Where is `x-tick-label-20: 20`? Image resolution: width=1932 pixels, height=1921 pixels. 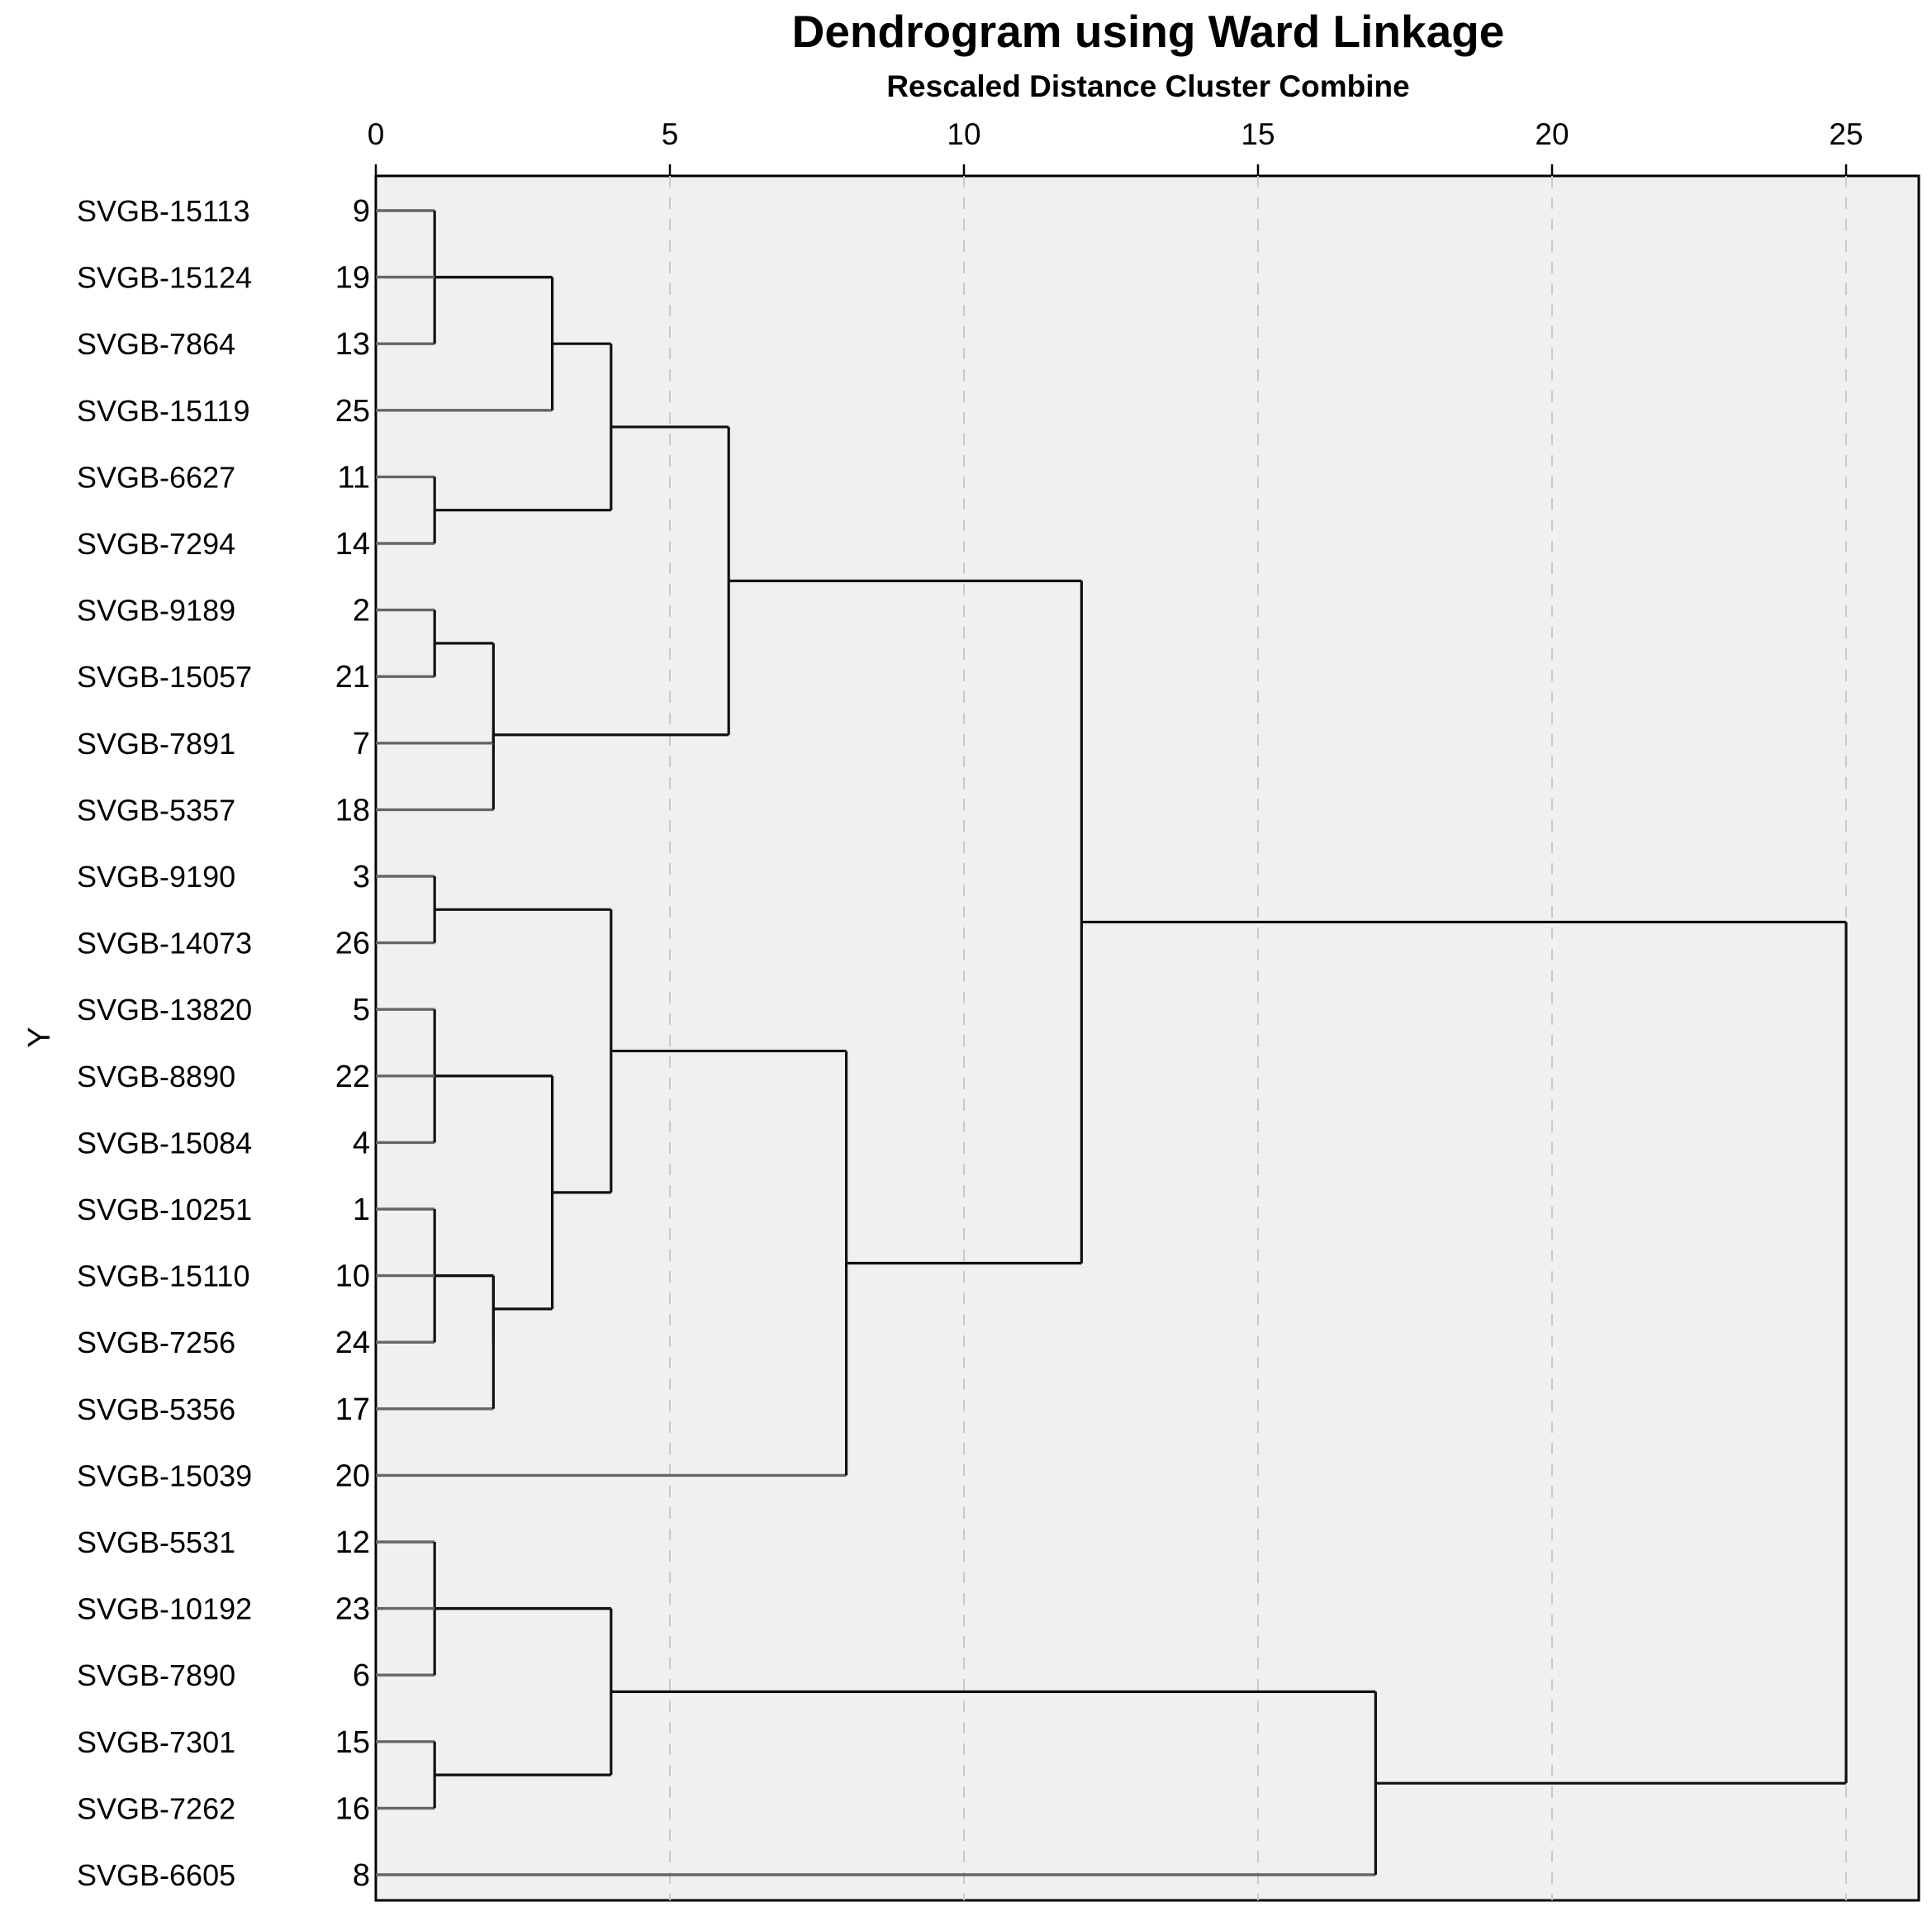
x-tick-label-20: 20 is located at coordinates (1552, 134).